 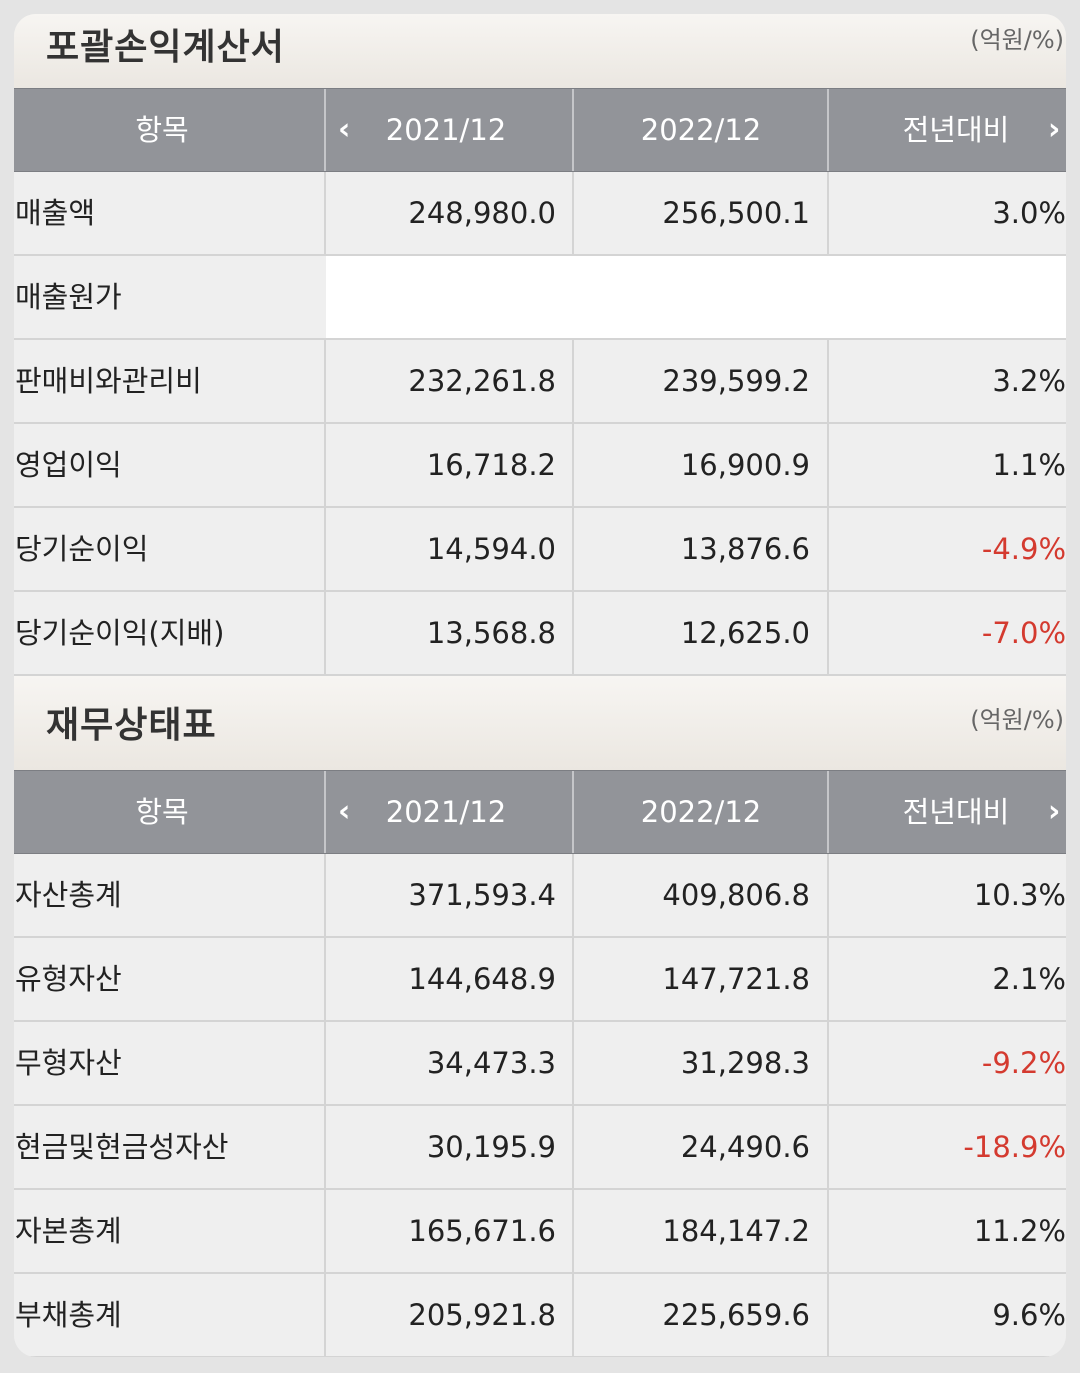 What do you see at coordinates (745, 633) in the screenshot?
I see `value-2022: 12,625.0` at bounding box center [745, 633].